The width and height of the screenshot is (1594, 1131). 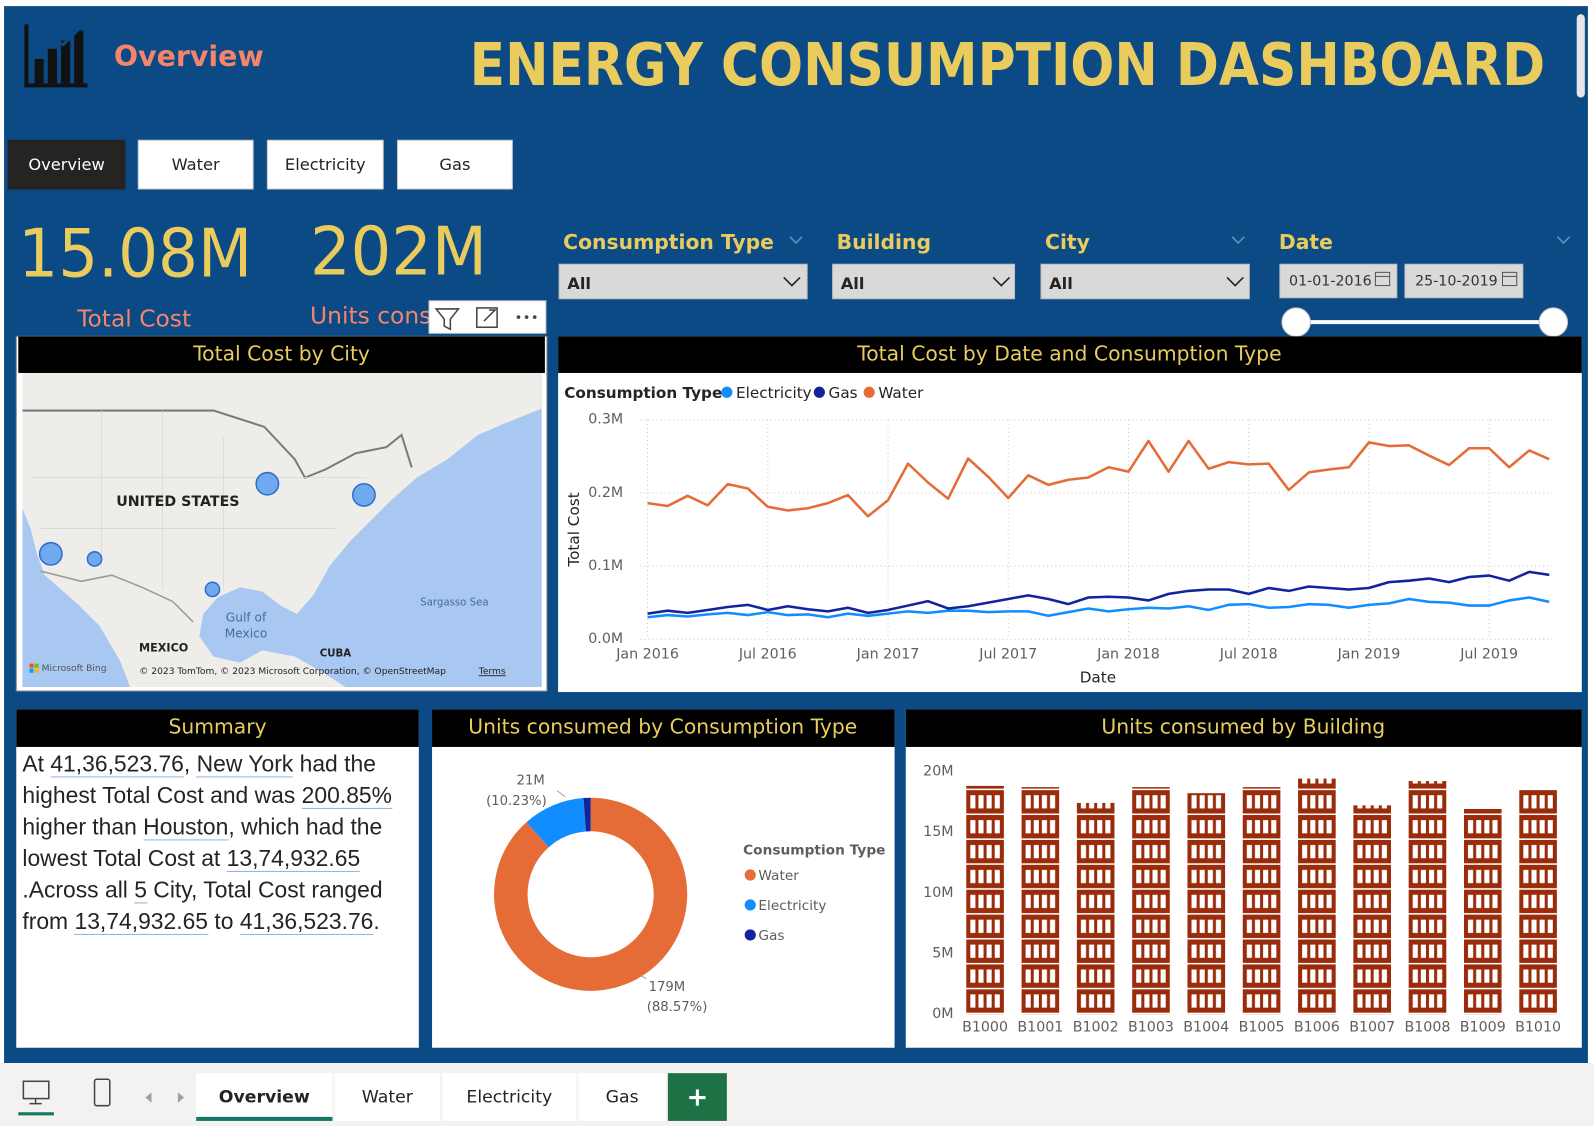 I want to click on page-tab-label: Gas, so click(x=622, y=1098).